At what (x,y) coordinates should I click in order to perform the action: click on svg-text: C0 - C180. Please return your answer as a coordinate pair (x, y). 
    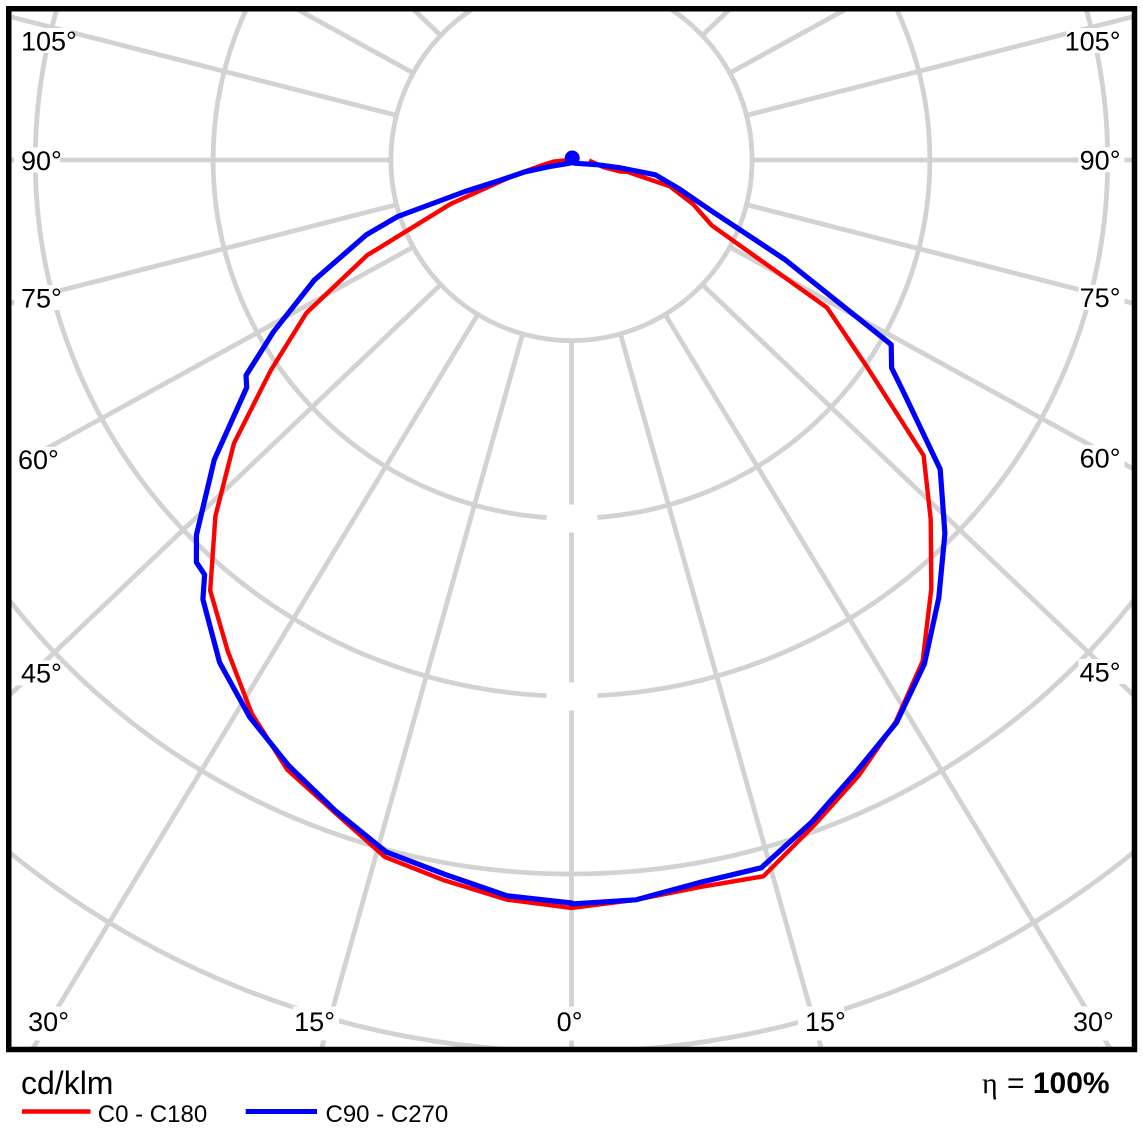
    Looking at the image, I should click on (152, 1114).